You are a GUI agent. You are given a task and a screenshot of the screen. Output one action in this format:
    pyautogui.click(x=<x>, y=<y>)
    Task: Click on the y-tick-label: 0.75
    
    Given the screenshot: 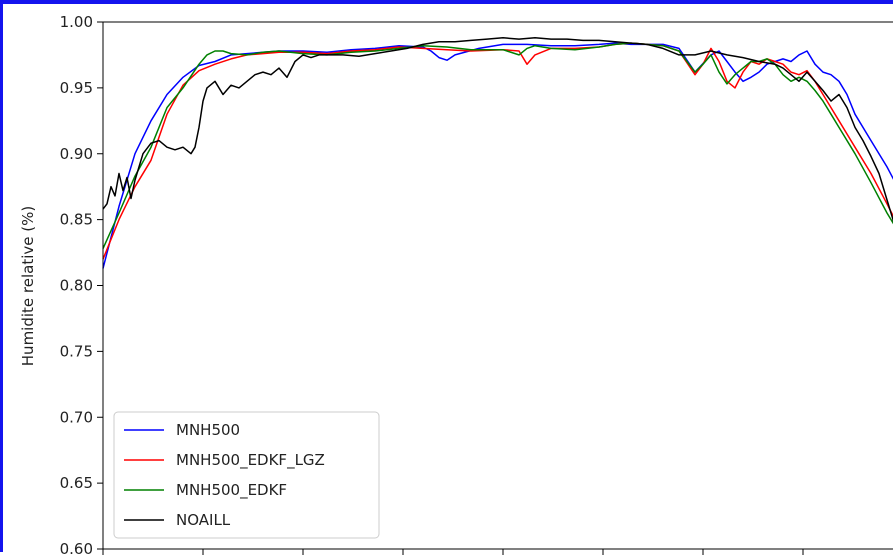 What is the action you would take?
    pyautogui.click(x=76, y=351)
    